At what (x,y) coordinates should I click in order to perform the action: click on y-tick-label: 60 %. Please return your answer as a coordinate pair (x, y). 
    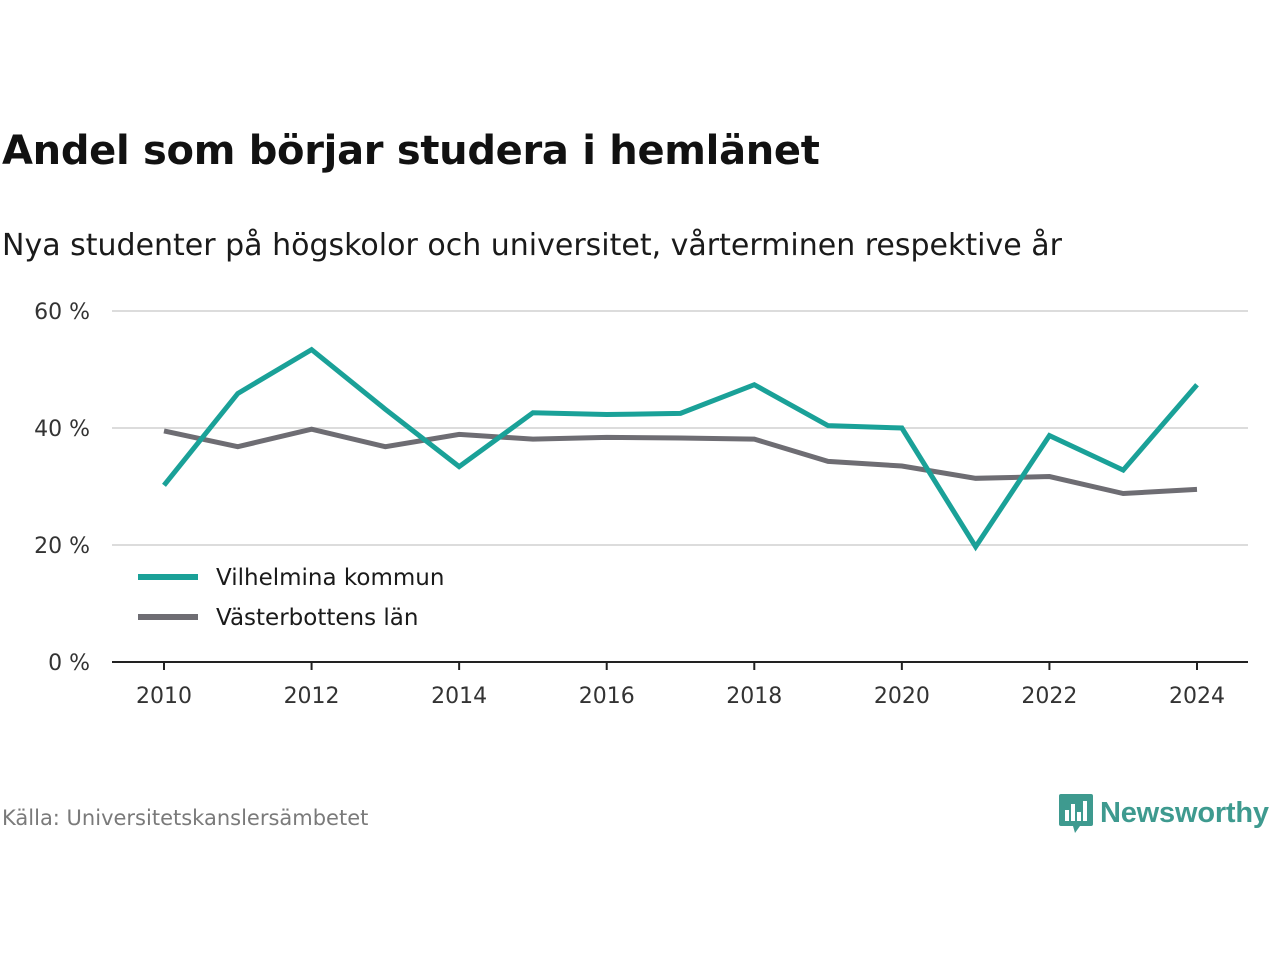
    Looking at the image, I should click on (62, 312).